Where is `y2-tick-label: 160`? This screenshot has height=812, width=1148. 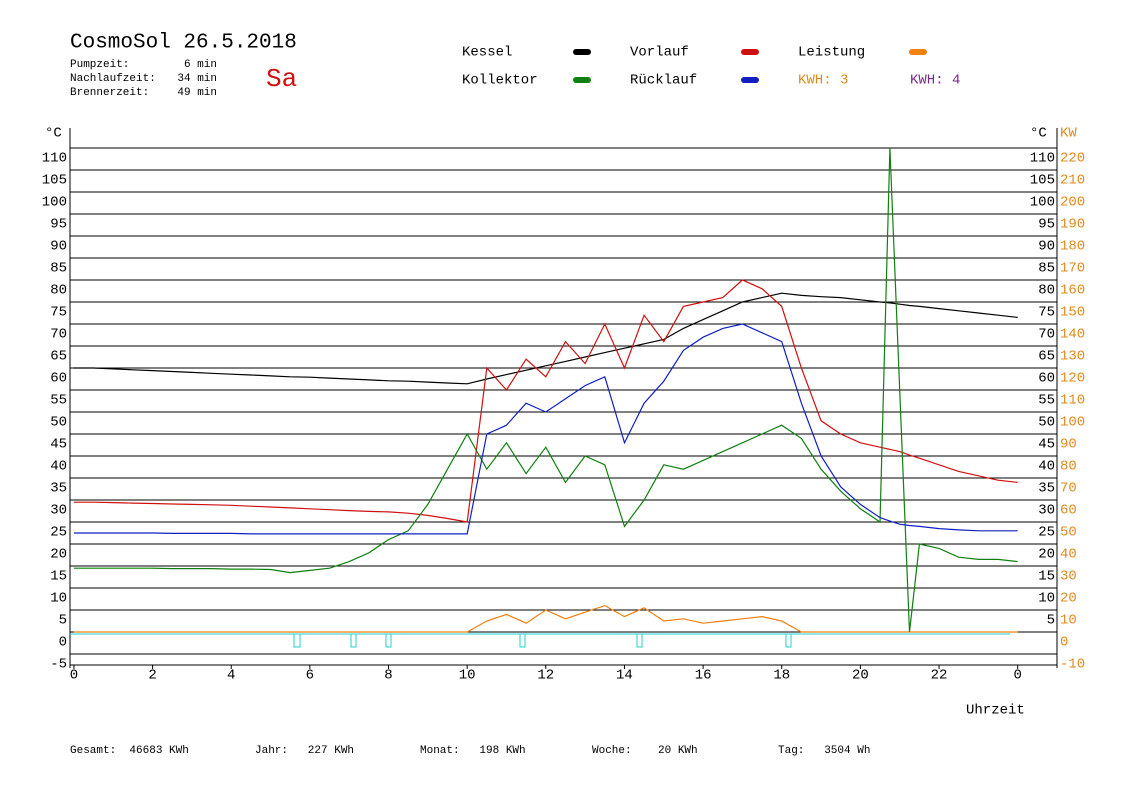
y2-tick-label: 160 is located at coordinates (1072, 291).